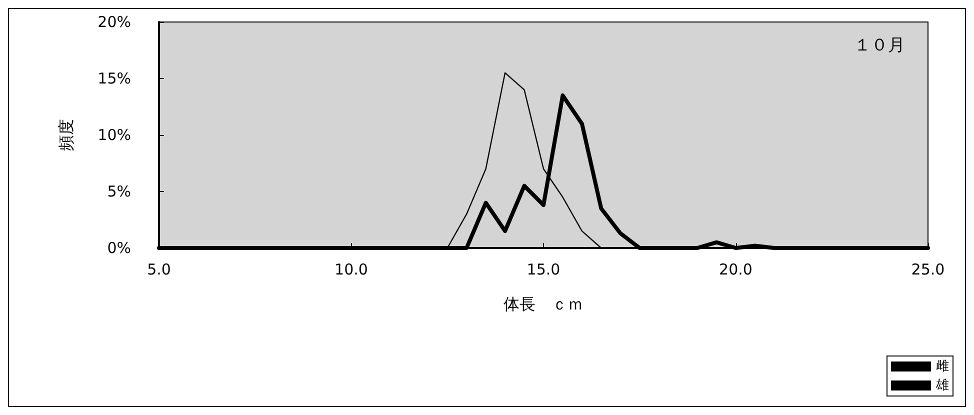  Describe the element at coordinates (159, 269) in the screenshot. I see `x-tick-label: 5.0` at that location.